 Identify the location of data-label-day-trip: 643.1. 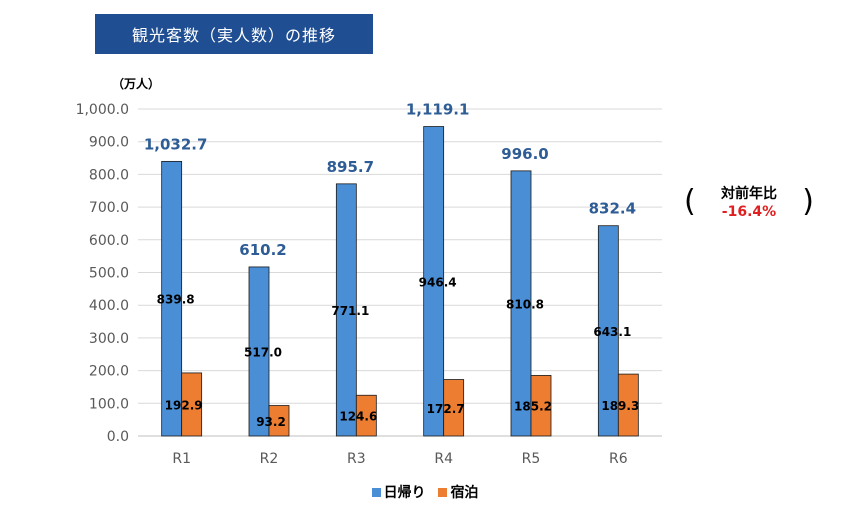
(612, 332).